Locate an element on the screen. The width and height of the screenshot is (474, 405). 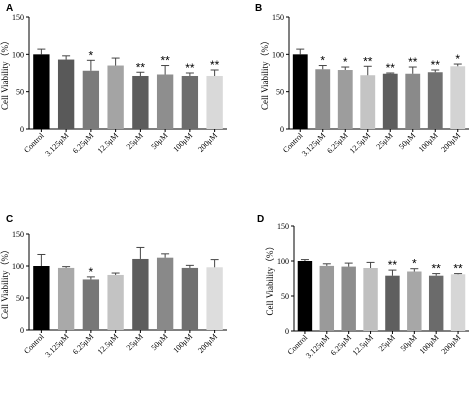
panel-letter: D is located at coordinates (260, 219).